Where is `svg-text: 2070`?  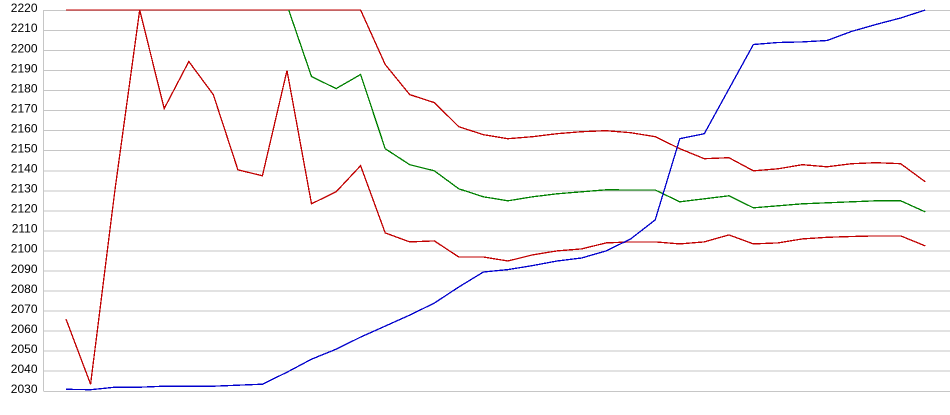 svg-text: 2070 is located at coordinates (24, 309).